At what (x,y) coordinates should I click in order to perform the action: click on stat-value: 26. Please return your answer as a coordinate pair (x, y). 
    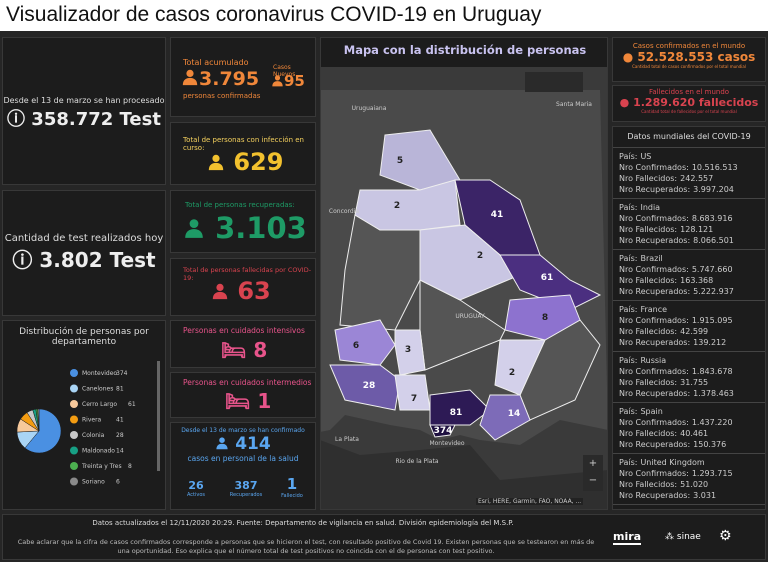
    Looking at the image, I should click on (196, 485).